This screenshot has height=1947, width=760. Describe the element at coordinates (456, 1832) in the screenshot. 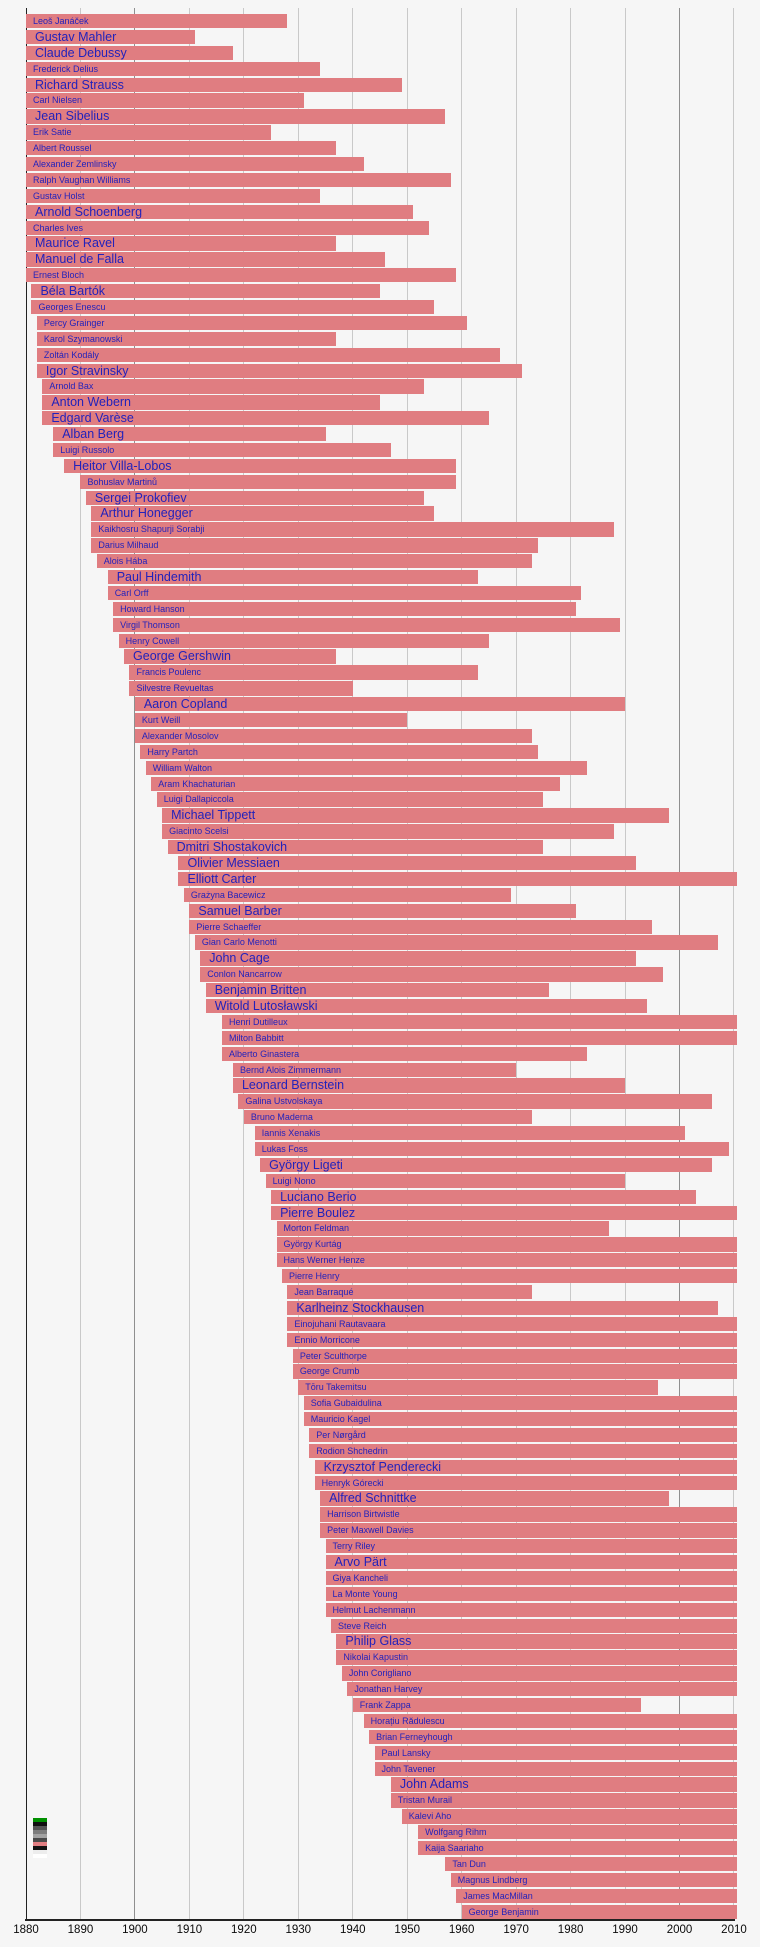

I see `composer-name-link: Wolfgang Rihm` at that location.